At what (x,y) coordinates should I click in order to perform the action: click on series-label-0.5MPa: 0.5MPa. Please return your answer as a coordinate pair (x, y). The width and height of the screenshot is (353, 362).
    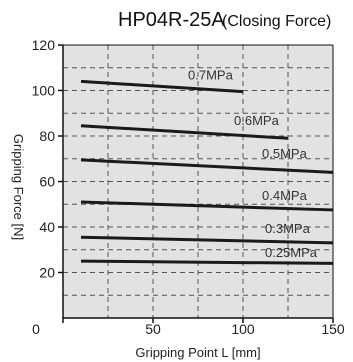
    Looking at the image, I should click on (285, 153).